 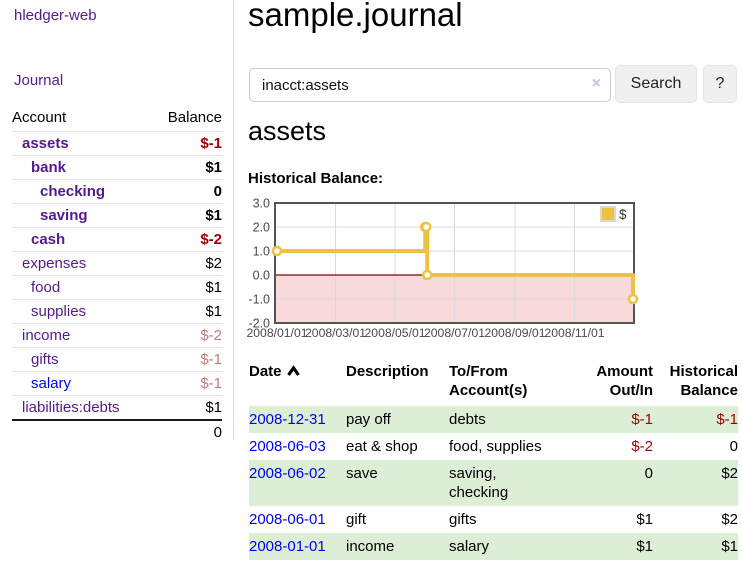 I want to click on transaction-description: save, so click(x=362, y=473).